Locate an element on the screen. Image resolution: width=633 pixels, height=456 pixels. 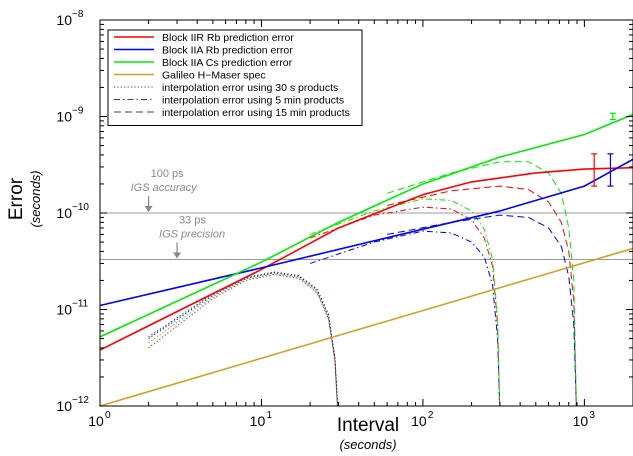
y-tick-exponent: −8 is located at coordinates (78, 14).